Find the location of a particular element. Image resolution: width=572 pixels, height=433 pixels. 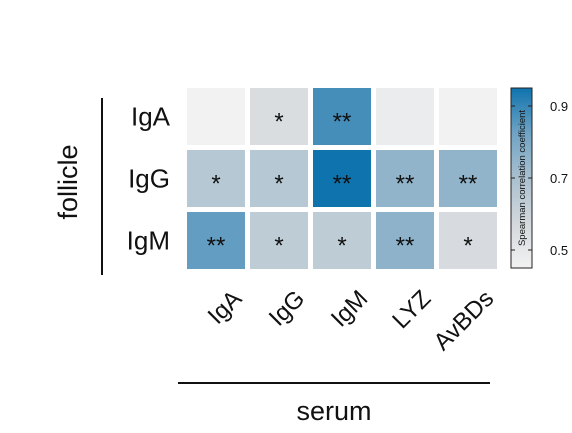

column-label-igg: IgG is located at coordinates (287, 308).